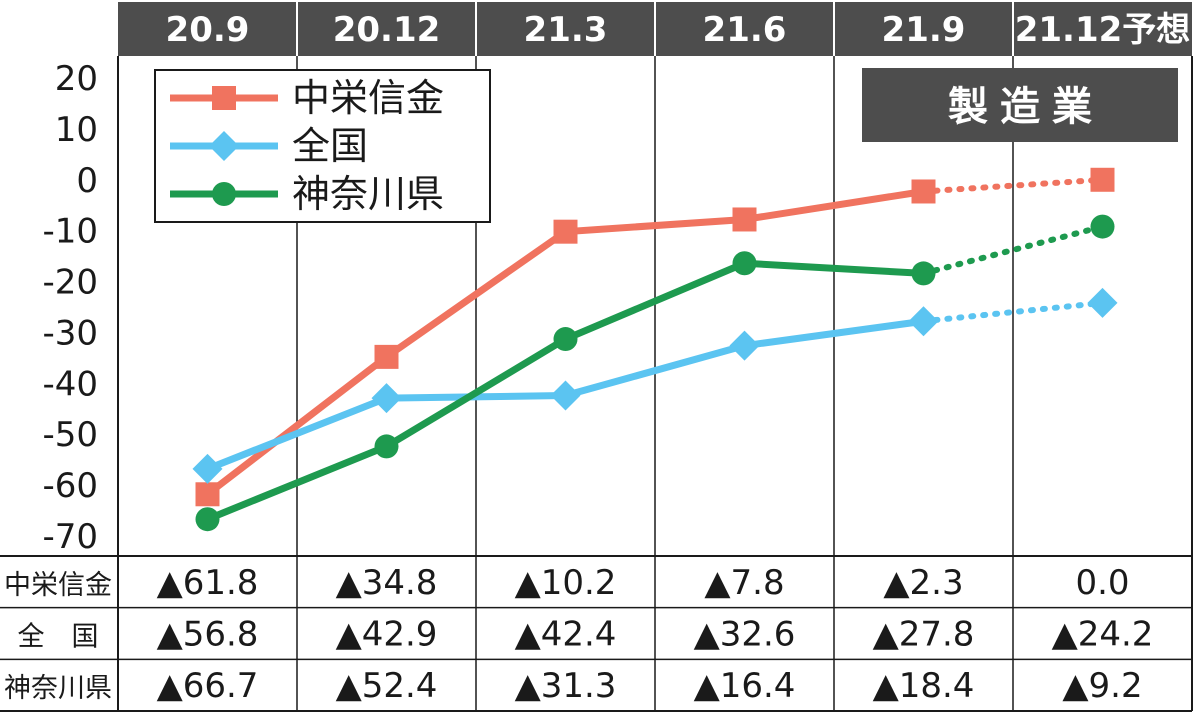  What do you see at coordinates (269, 146) in the screenshot?
I see `legend-item: 全国` at bounding box center [269, 146].